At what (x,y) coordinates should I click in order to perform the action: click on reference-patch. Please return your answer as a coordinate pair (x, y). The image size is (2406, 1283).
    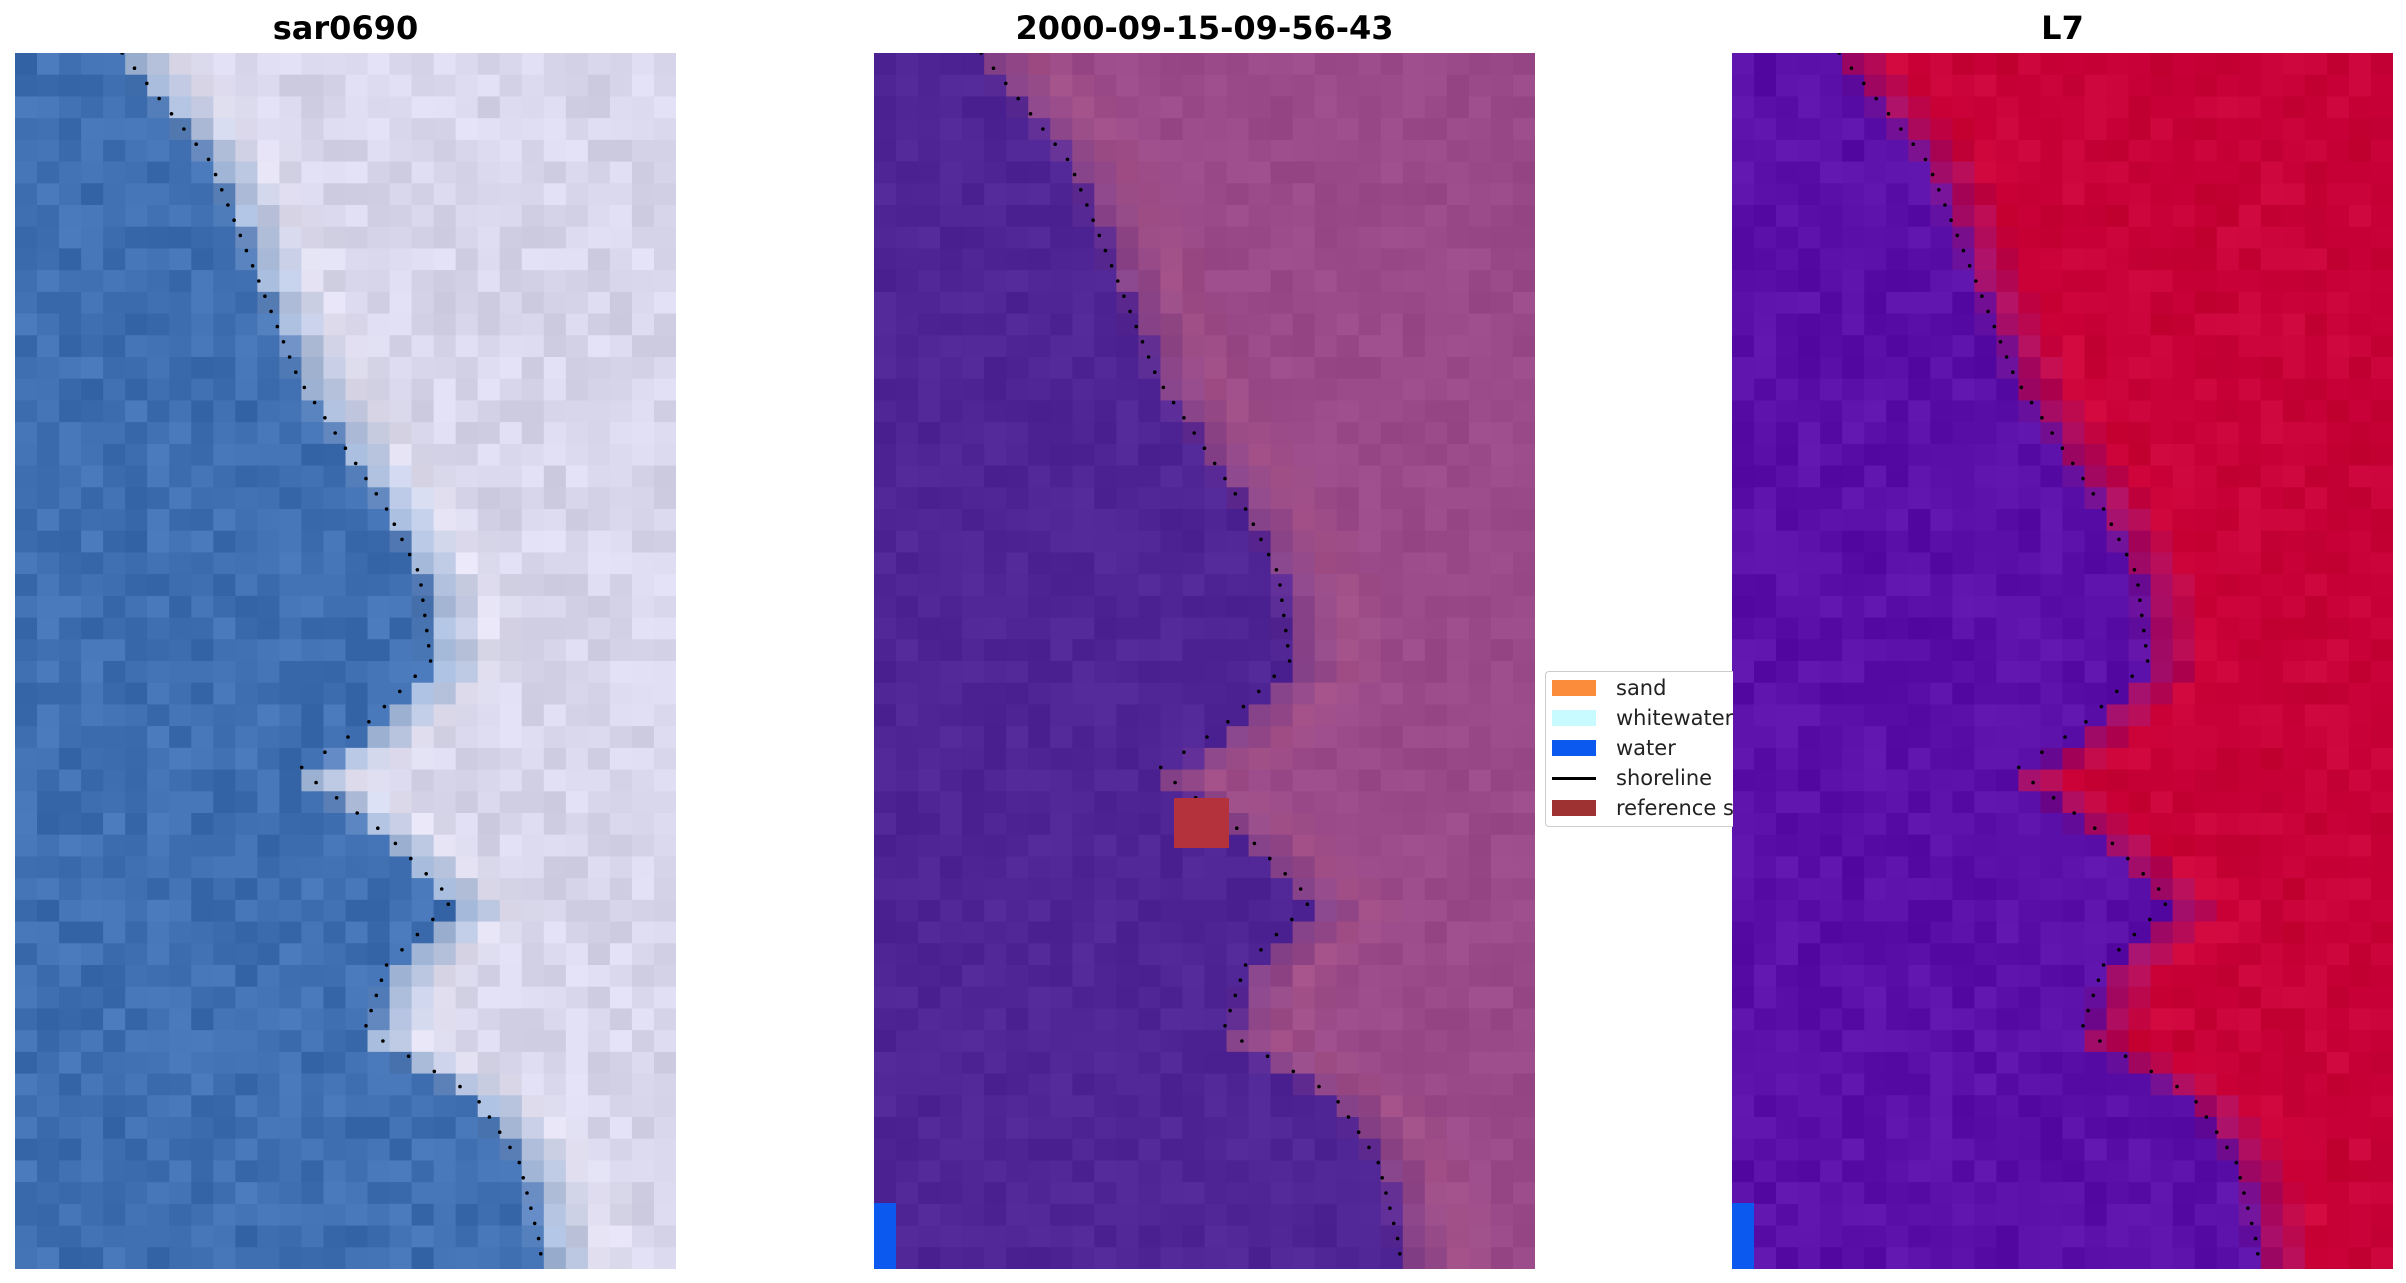
    Looking at the image, I should click on (1201, 823).